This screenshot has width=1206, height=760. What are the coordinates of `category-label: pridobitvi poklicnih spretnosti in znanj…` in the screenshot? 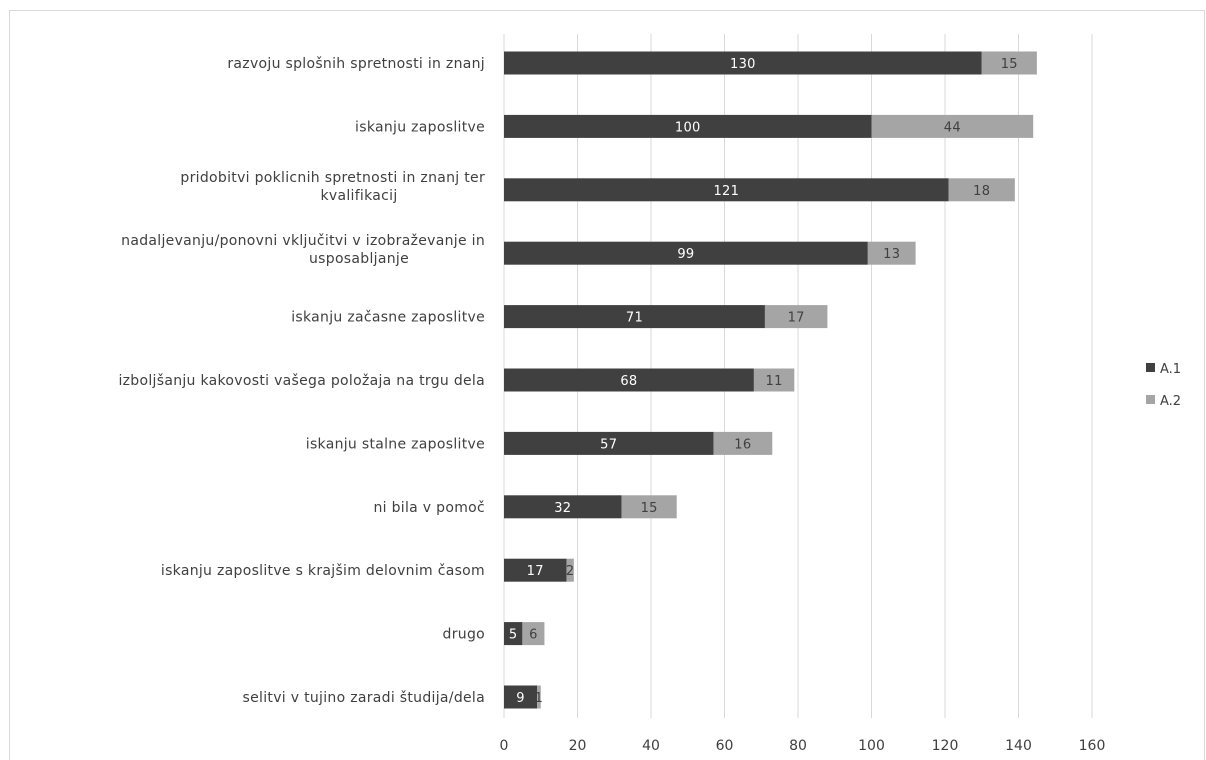 It's located at (332, 187).